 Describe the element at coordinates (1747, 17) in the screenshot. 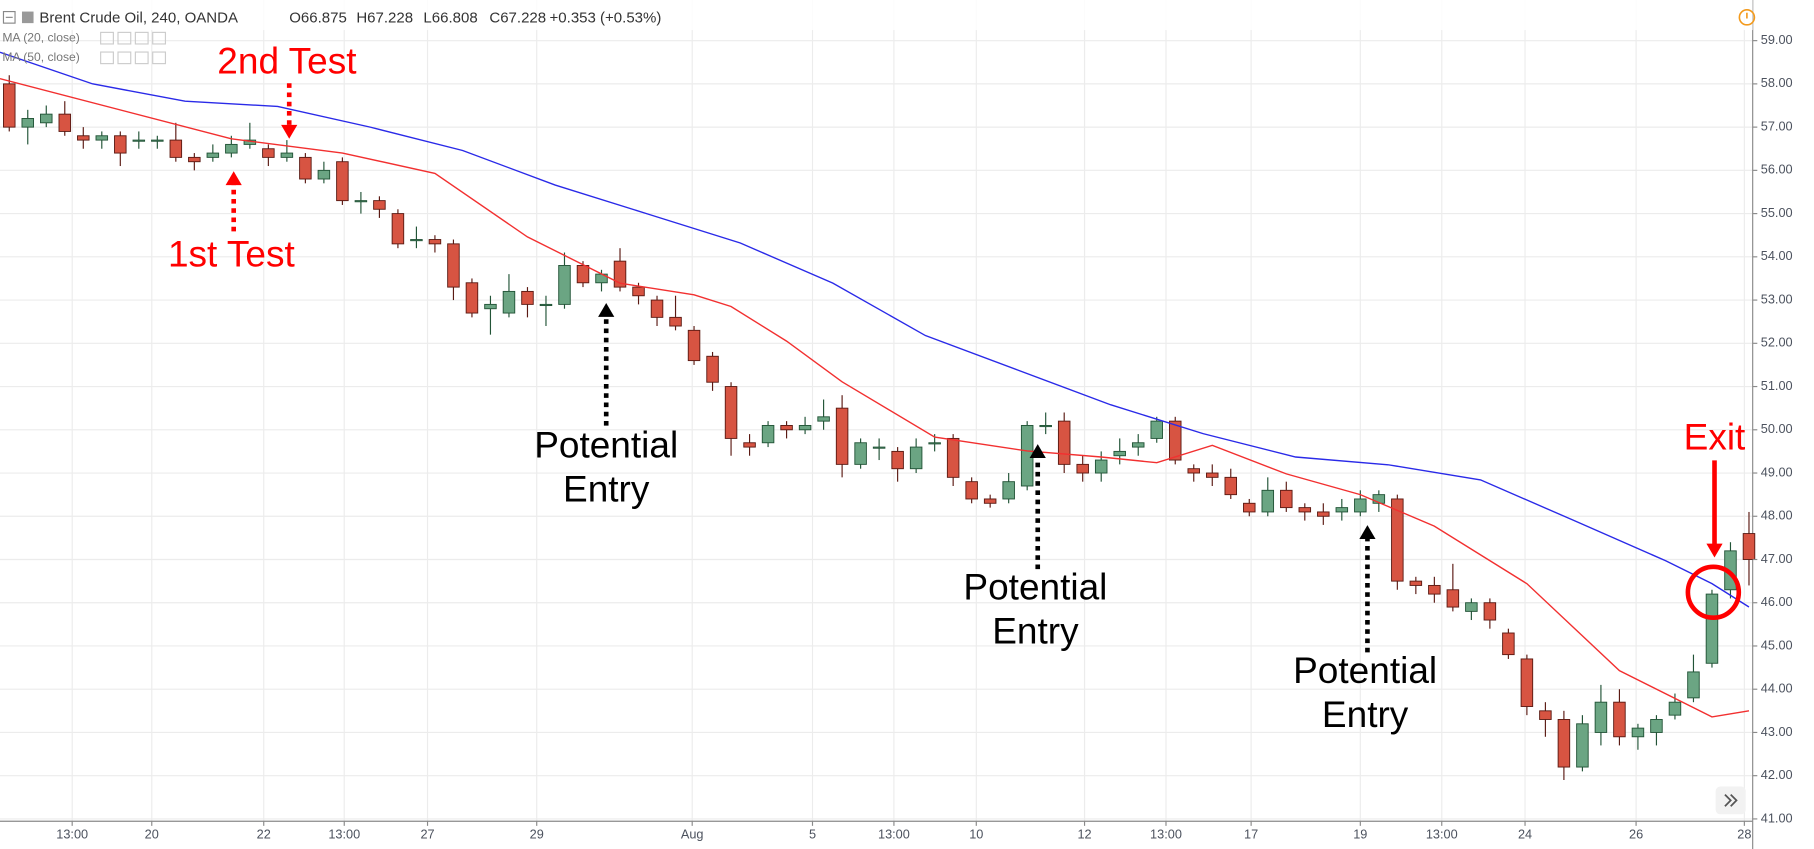

I see `alert-icon` at that location.